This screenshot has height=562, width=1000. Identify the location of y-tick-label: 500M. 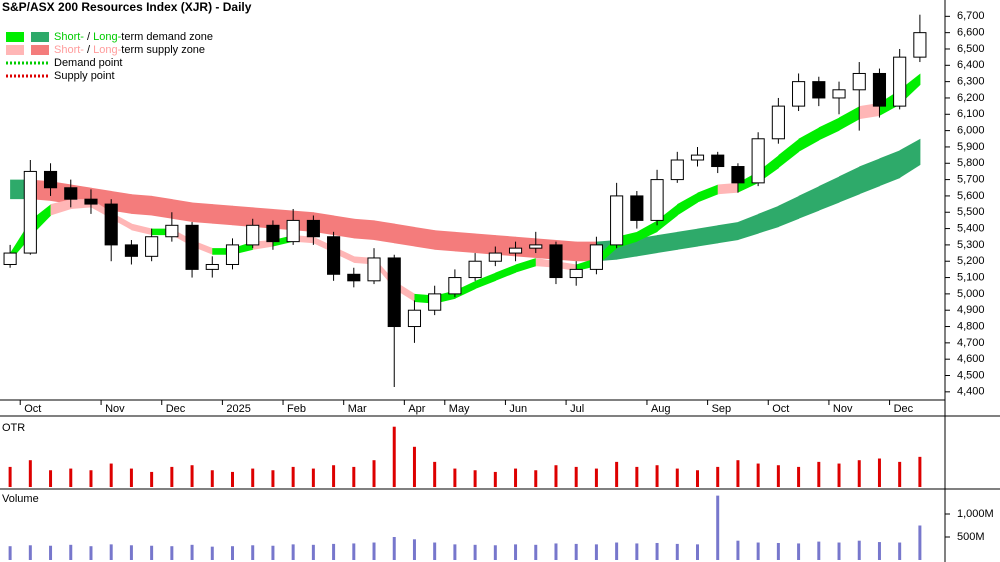
(971, 537).